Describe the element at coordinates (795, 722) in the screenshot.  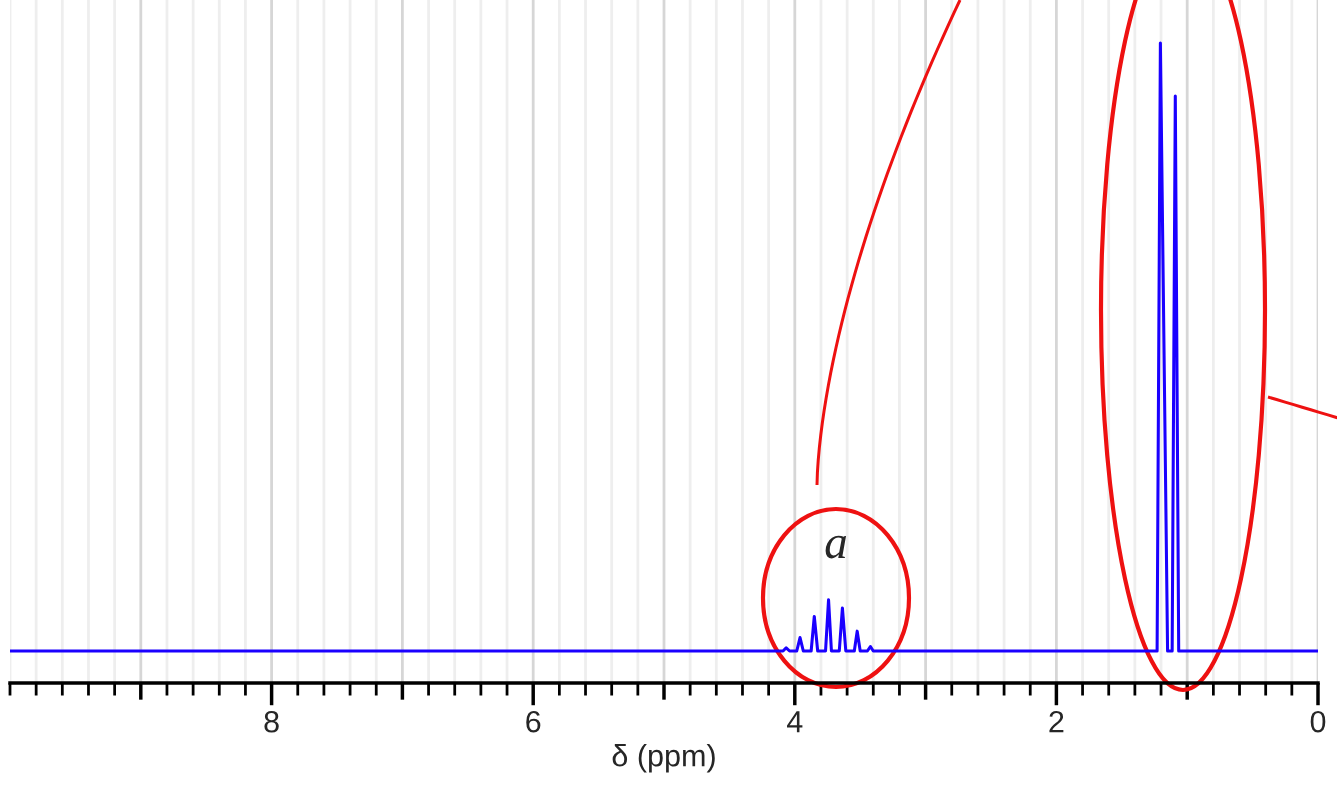
I see `x-tick-label: 4` at that location.